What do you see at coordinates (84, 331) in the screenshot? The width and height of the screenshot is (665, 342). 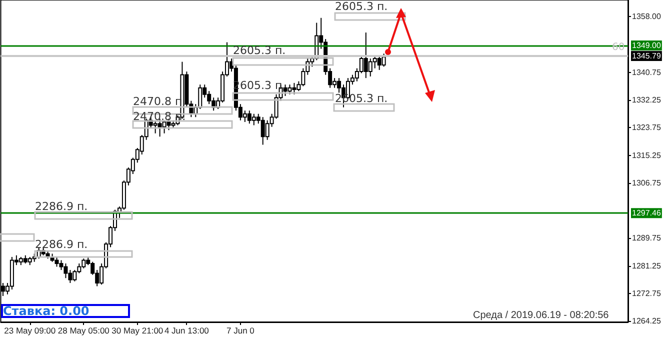 I see `x-tick-label: 28 May 05:00` at bounding box center [84, 331].